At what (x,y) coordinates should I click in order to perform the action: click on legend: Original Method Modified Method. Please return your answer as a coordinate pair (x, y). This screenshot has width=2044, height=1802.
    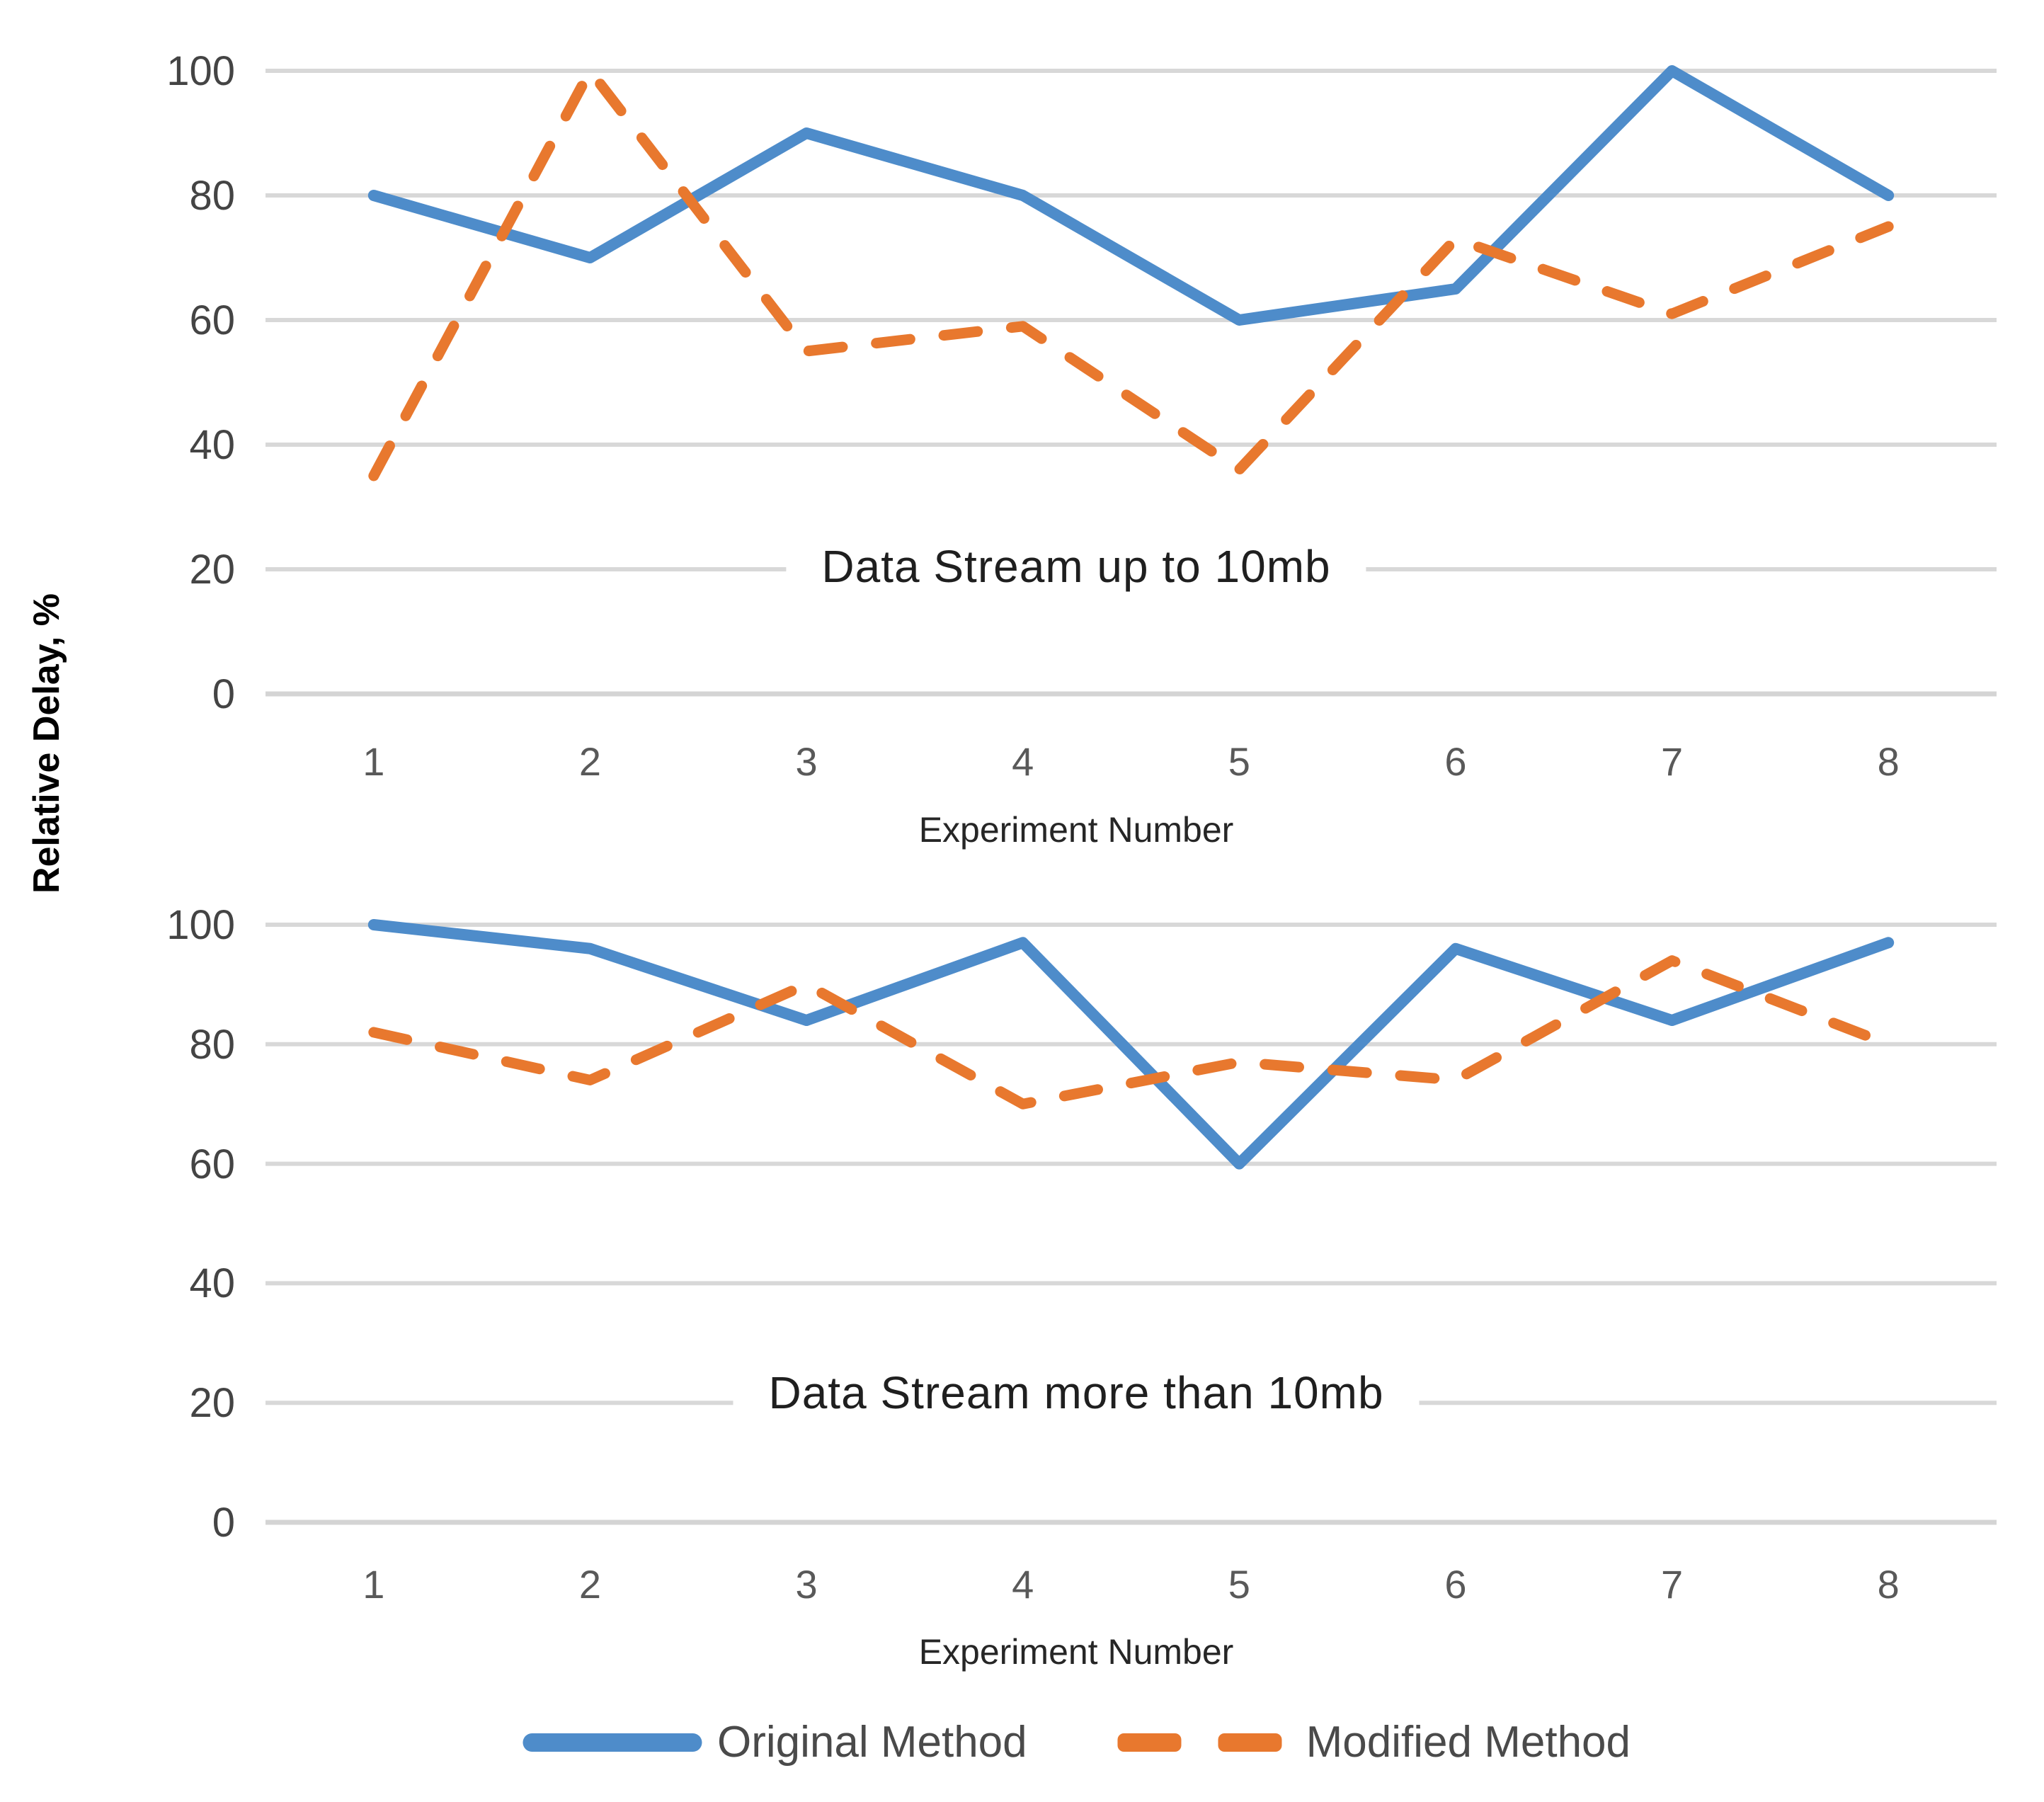
    Looking at the image, I should click on (1077, 1742).